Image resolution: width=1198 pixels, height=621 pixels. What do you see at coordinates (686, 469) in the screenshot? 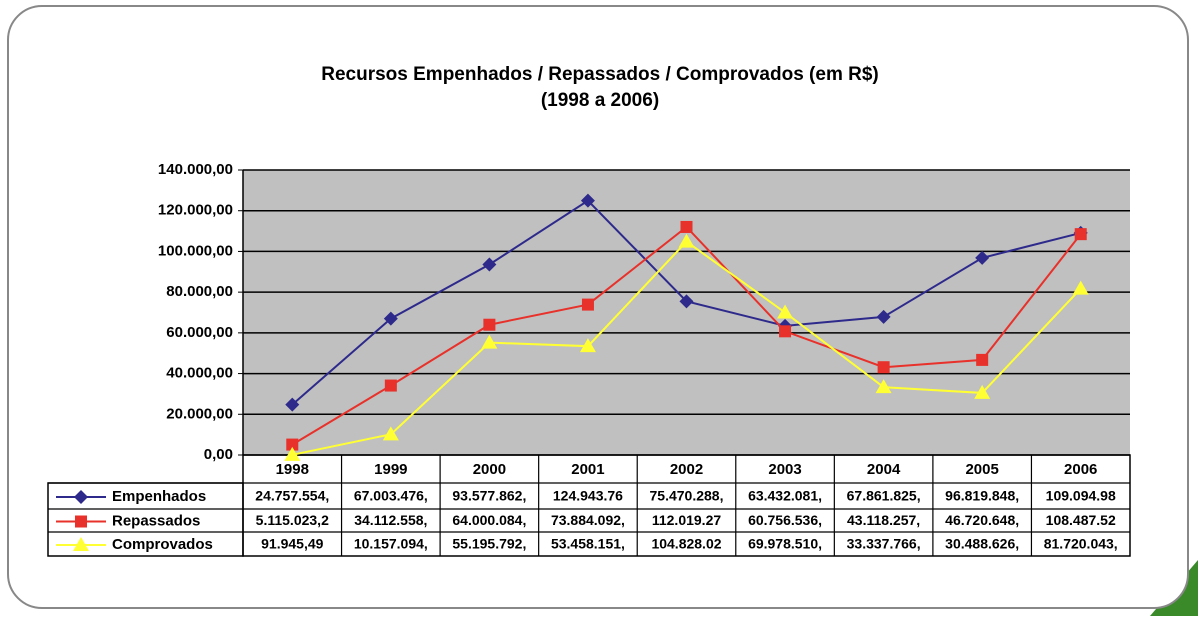
I see `x-tick-label: 2002` at bounding box center [686, 469].